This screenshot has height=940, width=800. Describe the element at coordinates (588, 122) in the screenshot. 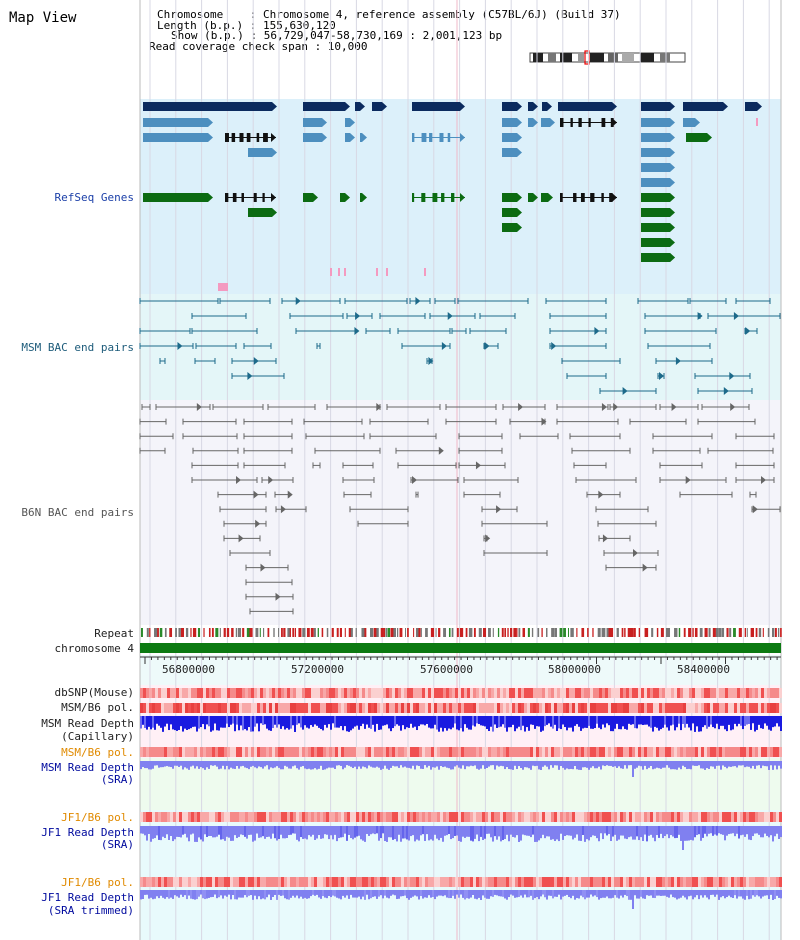

I see `gene-feature` at that location.